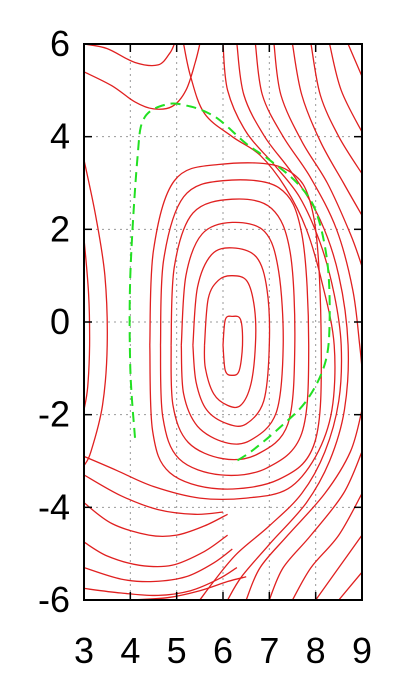  Describe the element at coordinates (316, 650) in the screenshot. I see `x-tick-label: 8` at that location.